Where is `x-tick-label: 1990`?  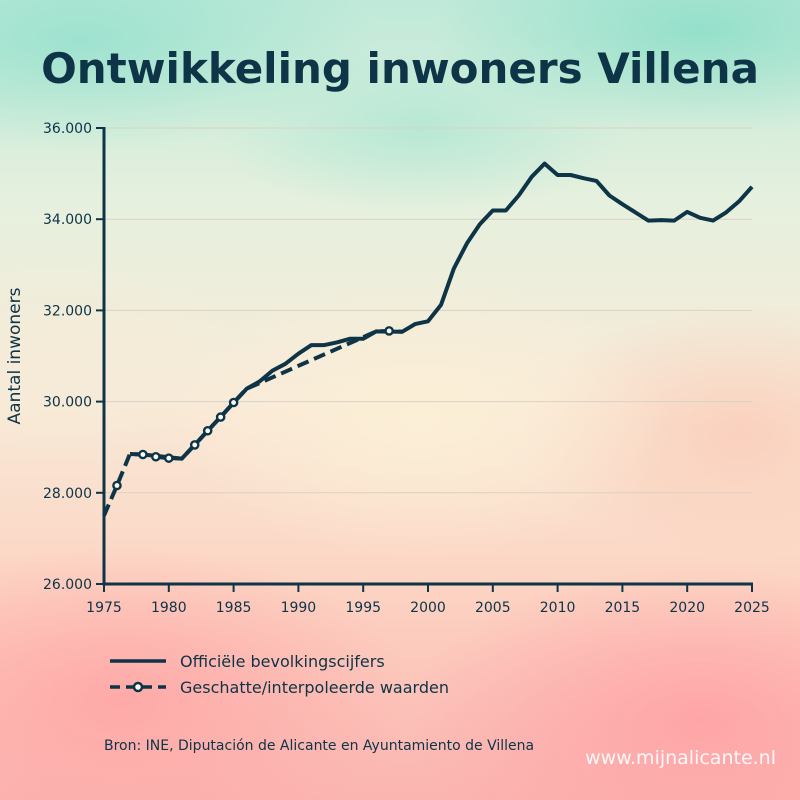
x-tick-label: 1990 is located at coordinates (299, 608).